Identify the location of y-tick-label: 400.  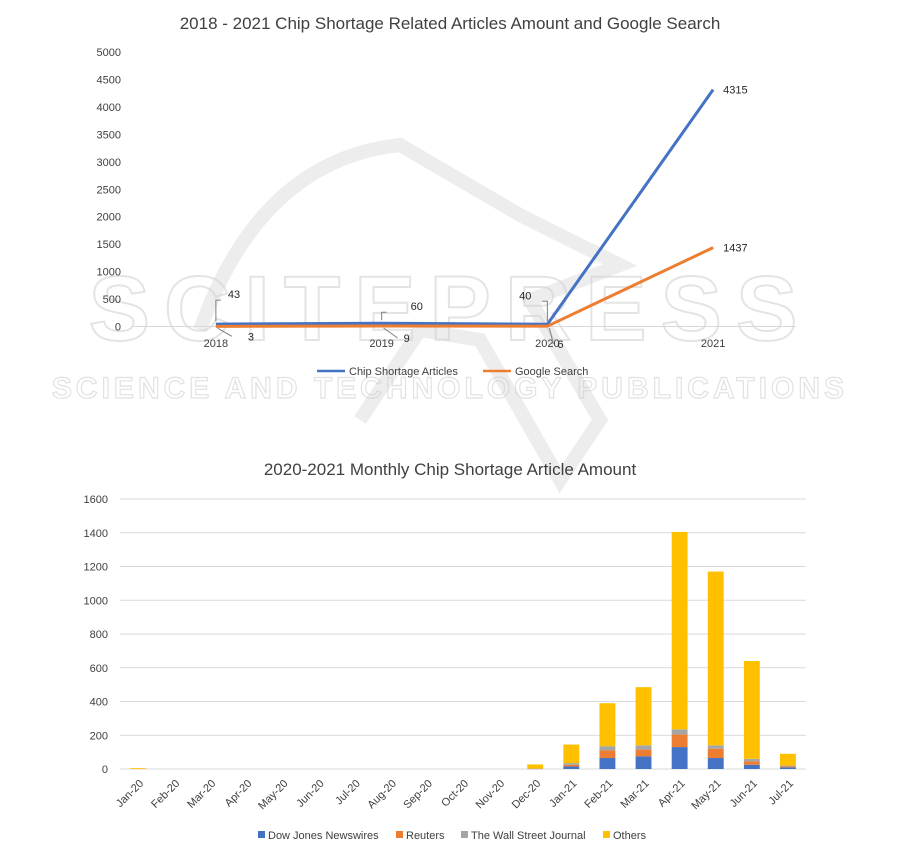
(99, 703).